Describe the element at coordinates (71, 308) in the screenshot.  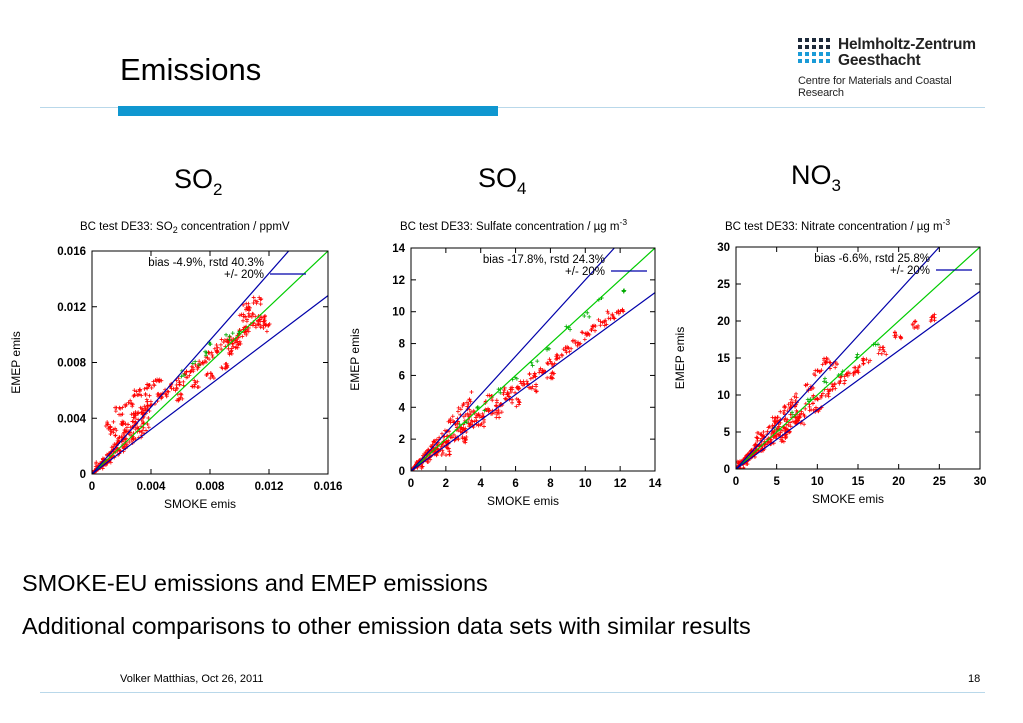
I see `y-tick-label: 0.012` at that location.